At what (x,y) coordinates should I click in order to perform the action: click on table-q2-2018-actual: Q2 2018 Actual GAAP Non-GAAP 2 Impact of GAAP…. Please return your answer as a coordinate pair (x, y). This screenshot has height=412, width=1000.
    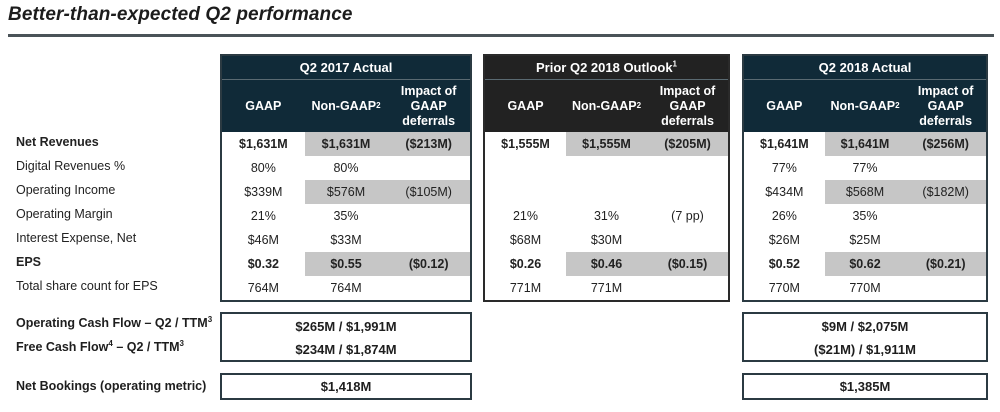
    Looking at the image, I should click on (865, 178).